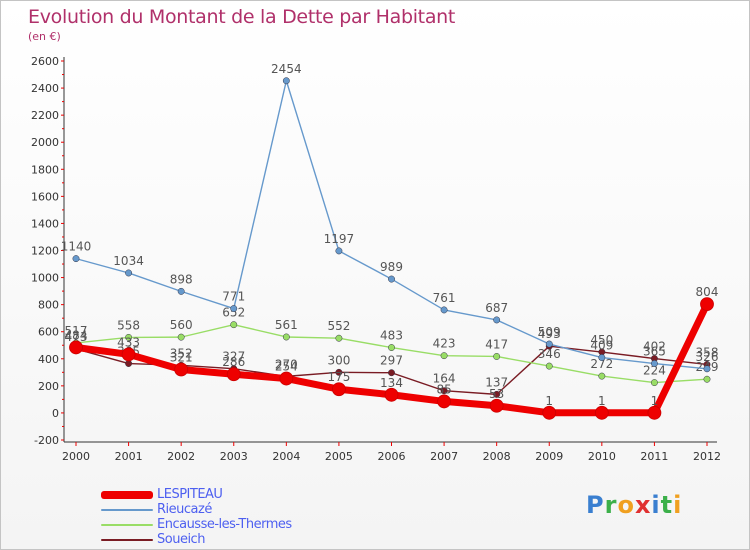 This screenshot has width=750, height=550. What do you see at coordinates (128, 325) in the screenshot?
I see `data-label: 558` at bounding box center [128, 325].